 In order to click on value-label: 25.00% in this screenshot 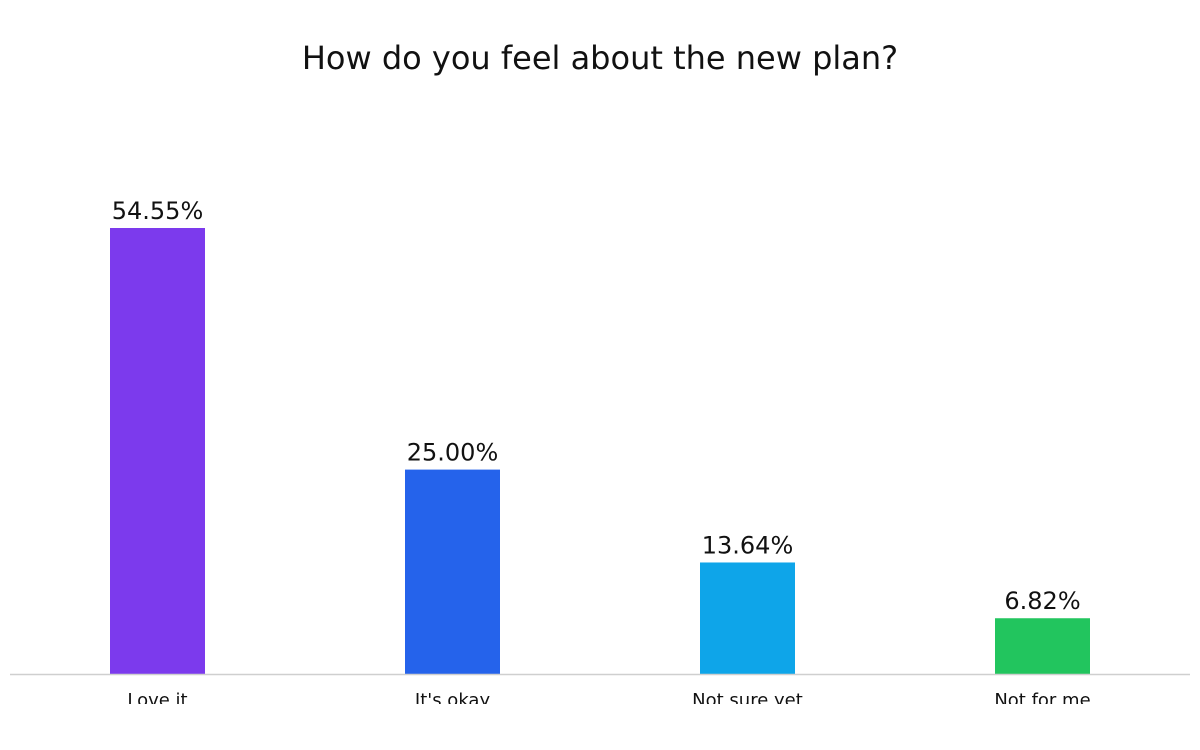, I will do `click(453, 453)`.